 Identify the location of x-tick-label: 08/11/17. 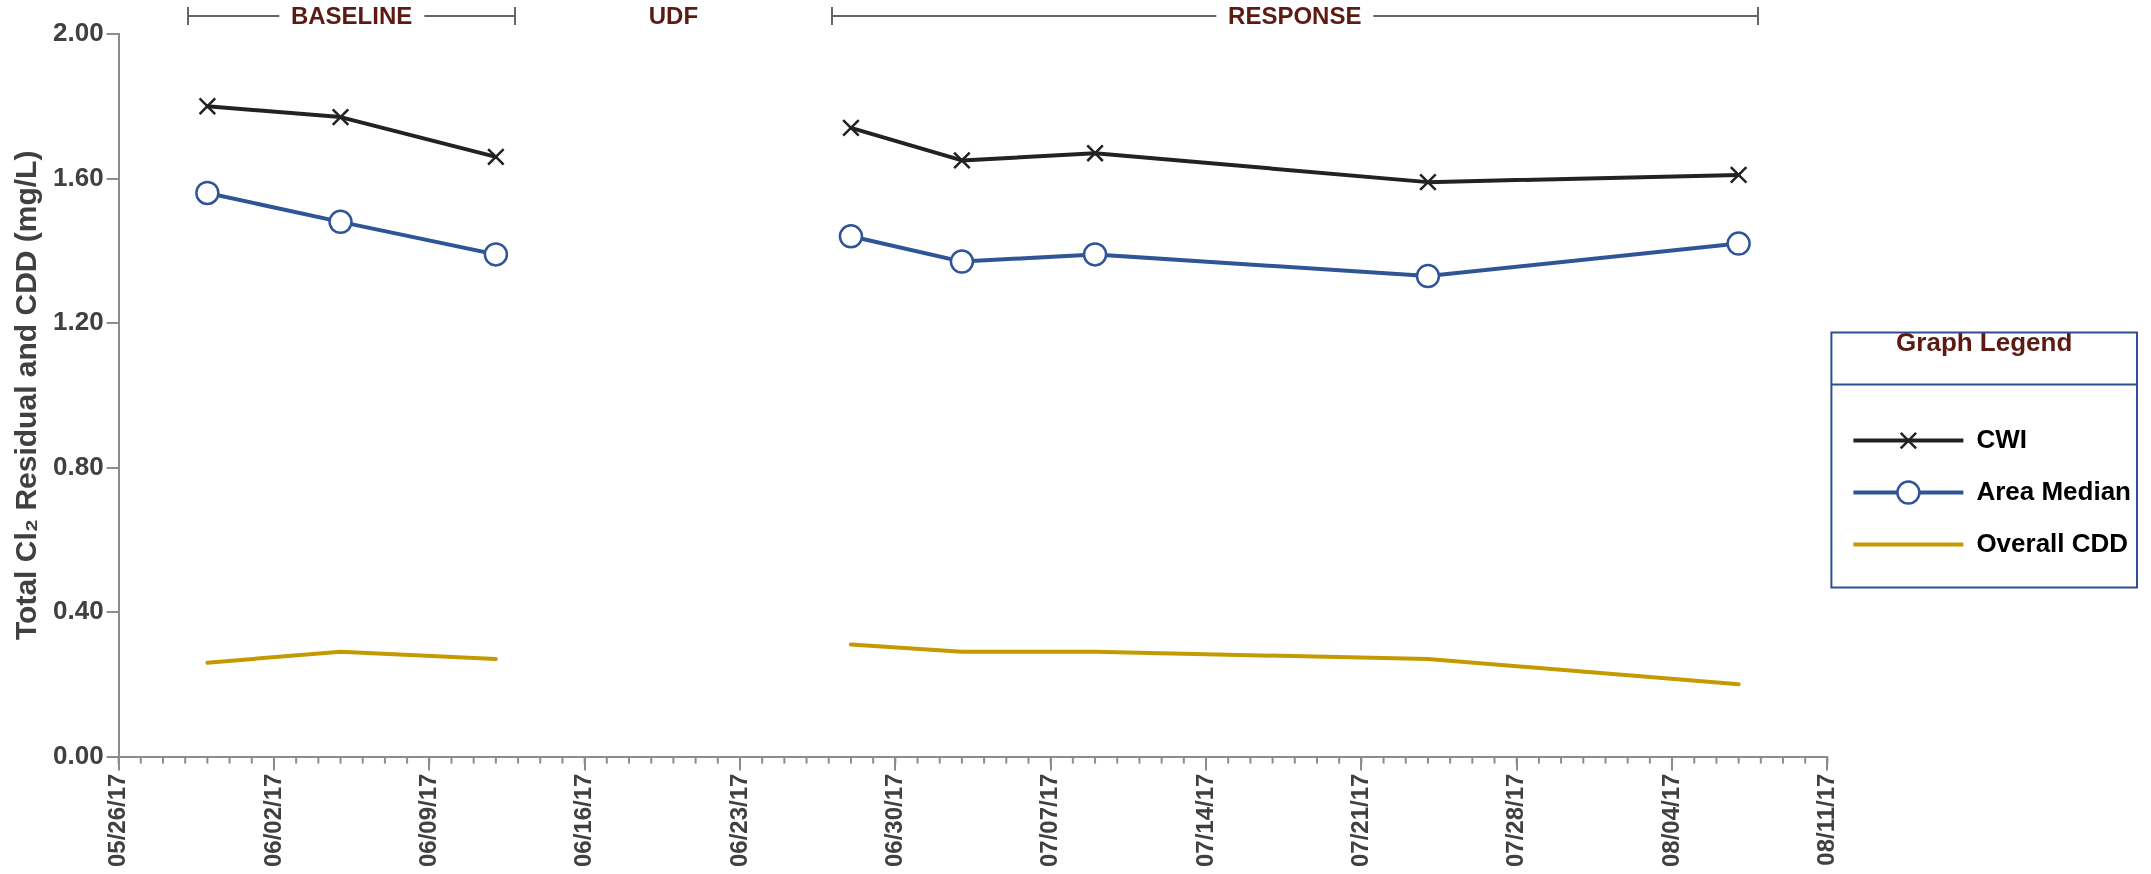
(1826, 819).